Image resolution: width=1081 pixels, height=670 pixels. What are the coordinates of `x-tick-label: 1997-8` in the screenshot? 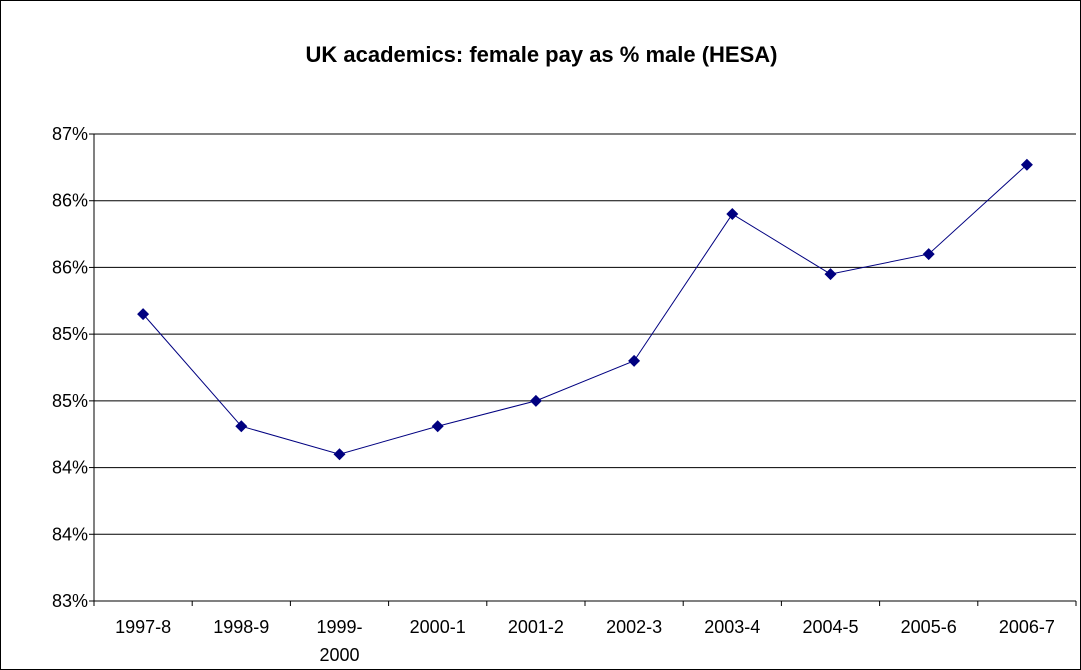 It's located at (143, 627).